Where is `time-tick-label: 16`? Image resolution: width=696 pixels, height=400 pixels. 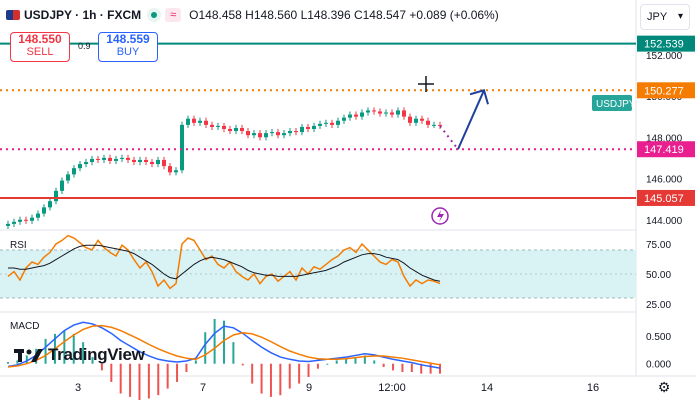 time-tick-label: 16 is located at coordinates (593, 388).